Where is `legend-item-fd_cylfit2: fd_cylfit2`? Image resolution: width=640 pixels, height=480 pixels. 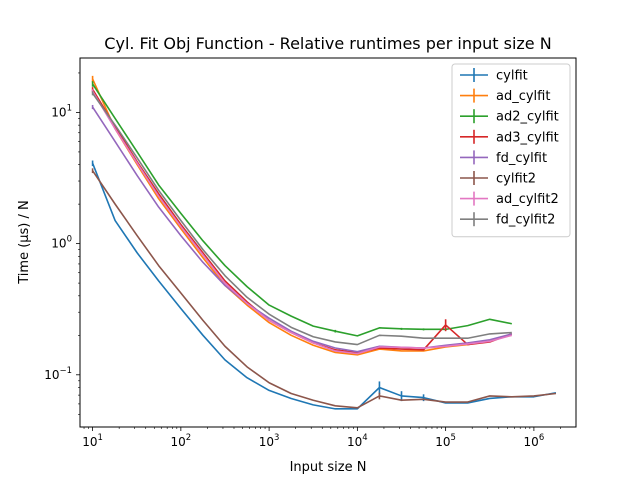
legend-item-fd_cylfit2: fd_cylfit2 is located at coordinates (507, 220).